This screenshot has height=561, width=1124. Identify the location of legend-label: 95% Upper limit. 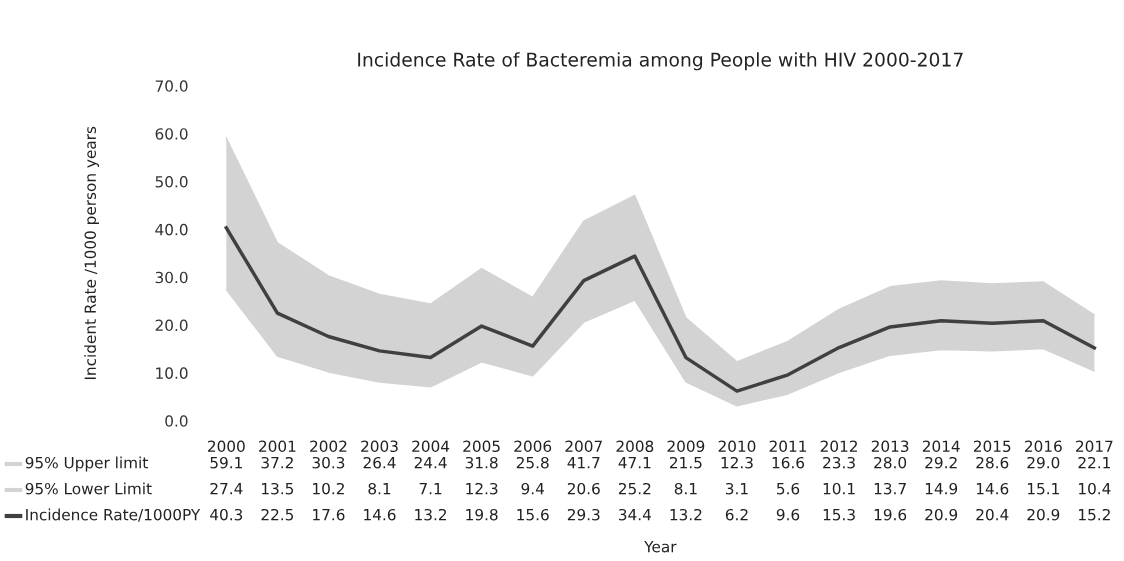
(86, 464).